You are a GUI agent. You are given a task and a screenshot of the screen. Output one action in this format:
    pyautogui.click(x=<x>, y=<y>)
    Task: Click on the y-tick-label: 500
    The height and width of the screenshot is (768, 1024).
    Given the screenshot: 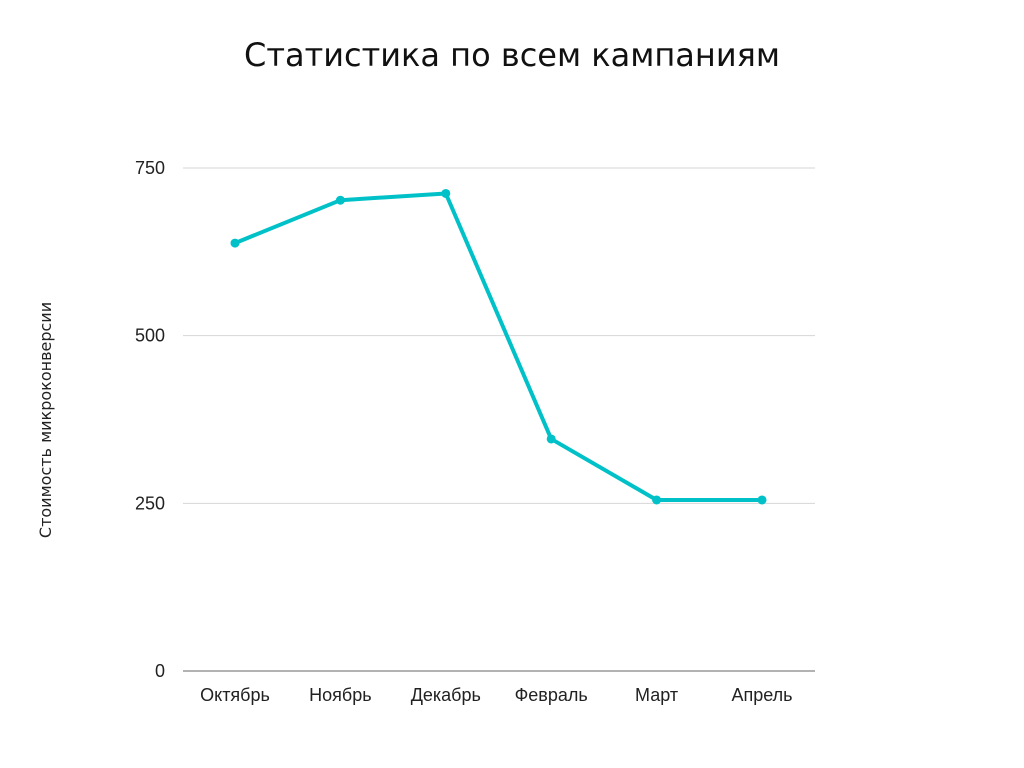 What is the action you would take?
    pyautogui.click(x=150, y=336)
    